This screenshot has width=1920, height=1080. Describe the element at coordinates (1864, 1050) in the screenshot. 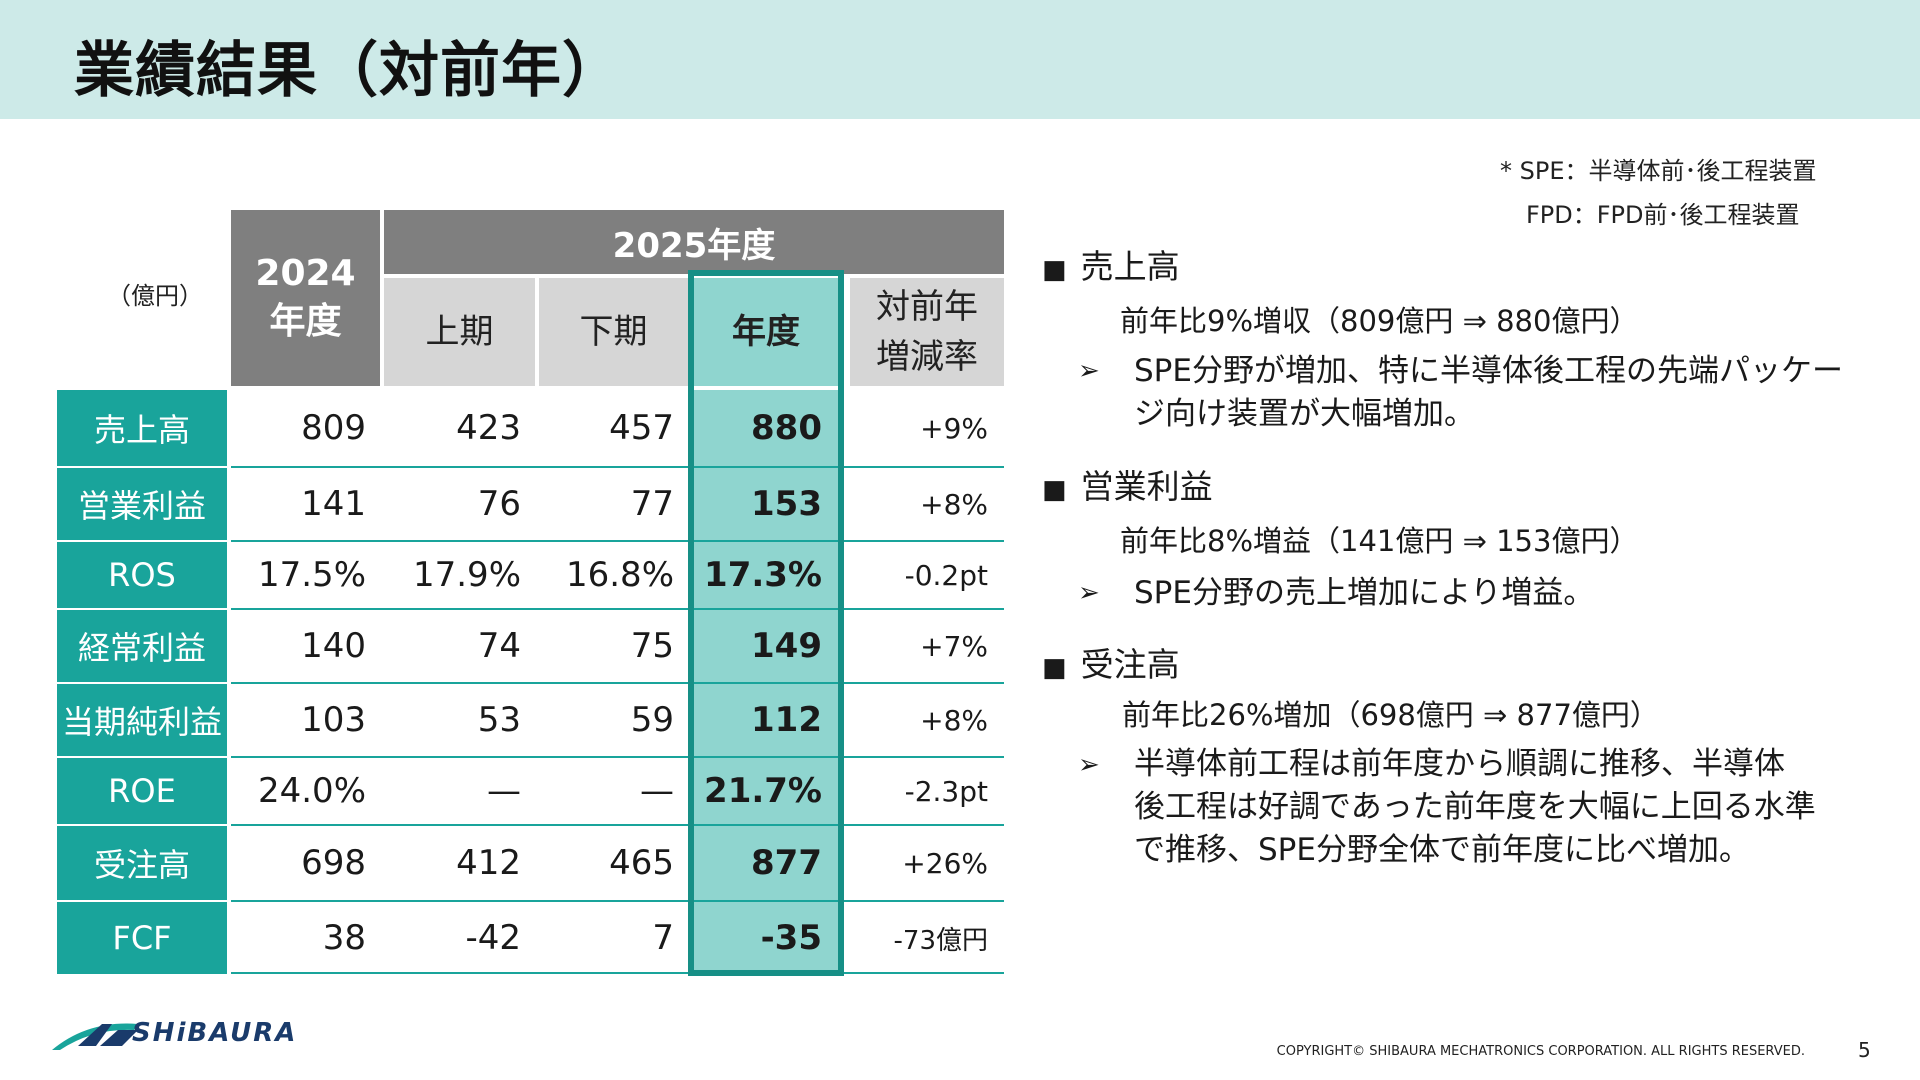

I see `page-number: 5` at that location.